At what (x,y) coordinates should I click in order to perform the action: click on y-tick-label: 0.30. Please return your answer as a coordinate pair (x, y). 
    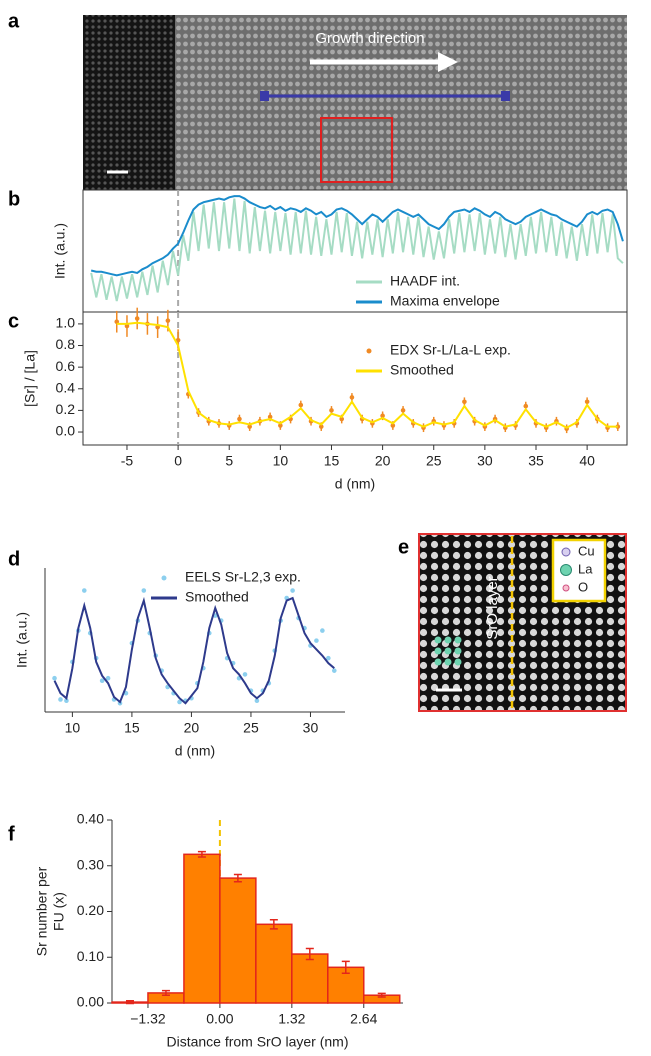
    Looking at the image, I should click on (90, 864).